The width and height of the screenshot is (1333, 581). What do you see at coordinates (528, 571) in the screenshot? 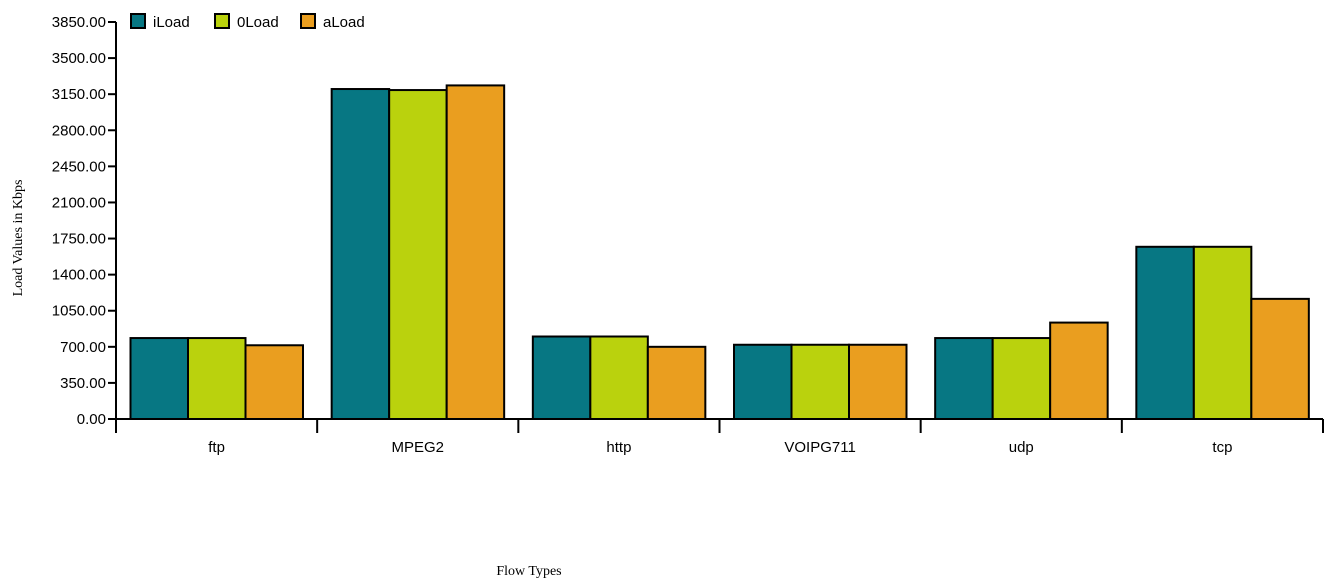
I see `x-axis-title: Flow Types` at bounding box center [528, 571].